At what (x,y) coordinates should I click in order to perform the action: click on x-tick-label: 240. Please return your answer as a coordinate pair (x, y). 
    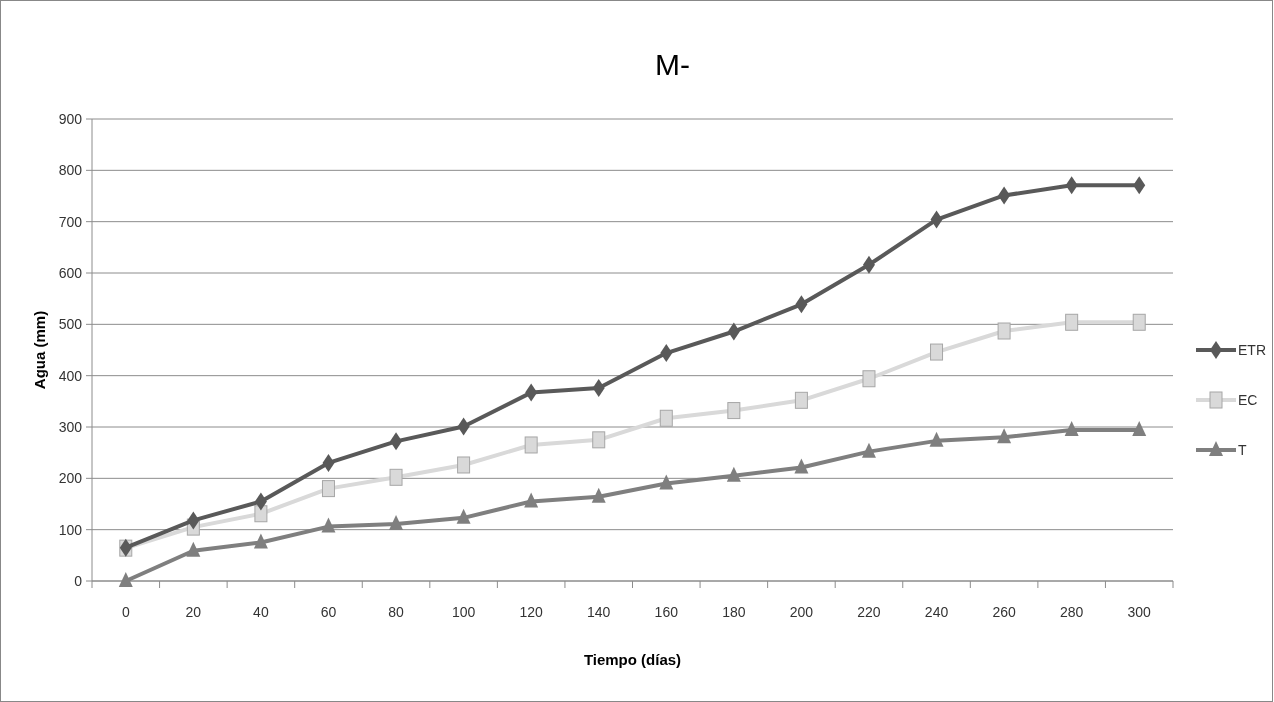
    Looking at the image, I should click on (936, 612).